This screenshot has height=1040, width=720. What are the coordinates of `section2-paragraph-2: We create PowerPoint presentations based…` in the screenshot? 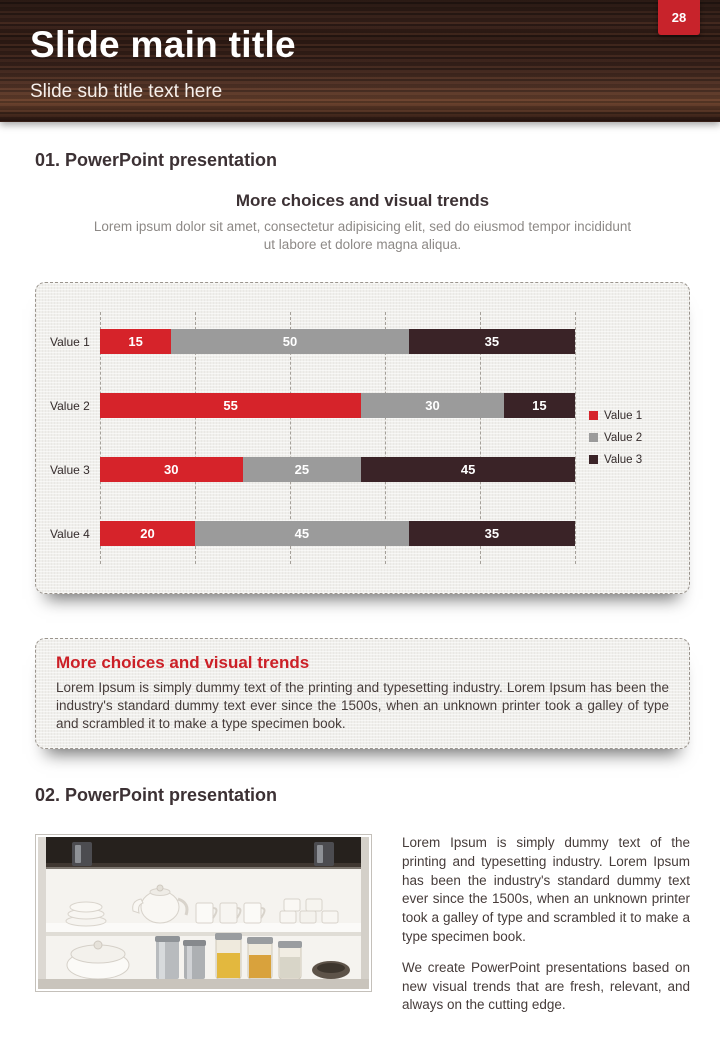 It's located at (546, 986).